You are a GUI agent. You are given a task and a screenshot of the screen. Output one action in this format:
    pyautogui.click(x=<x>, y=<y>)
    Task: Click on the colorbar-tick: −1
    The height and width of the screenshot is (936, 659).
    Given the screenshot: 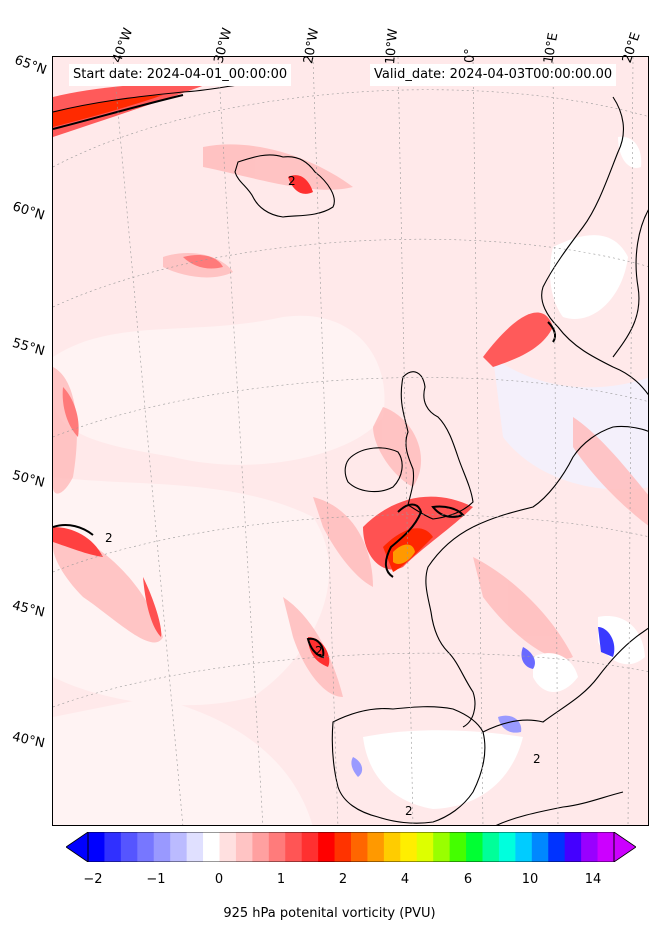 What is the action you would take?
    pyautogui.click(x=156, y=879)
    